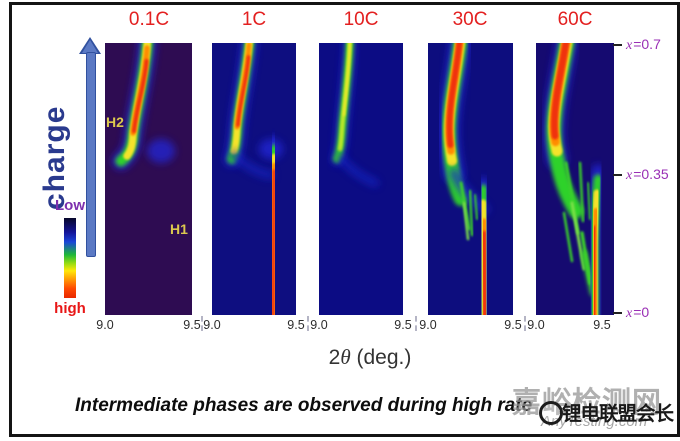  I want to click on rate-label-60c: 60C, so click(575, 19).